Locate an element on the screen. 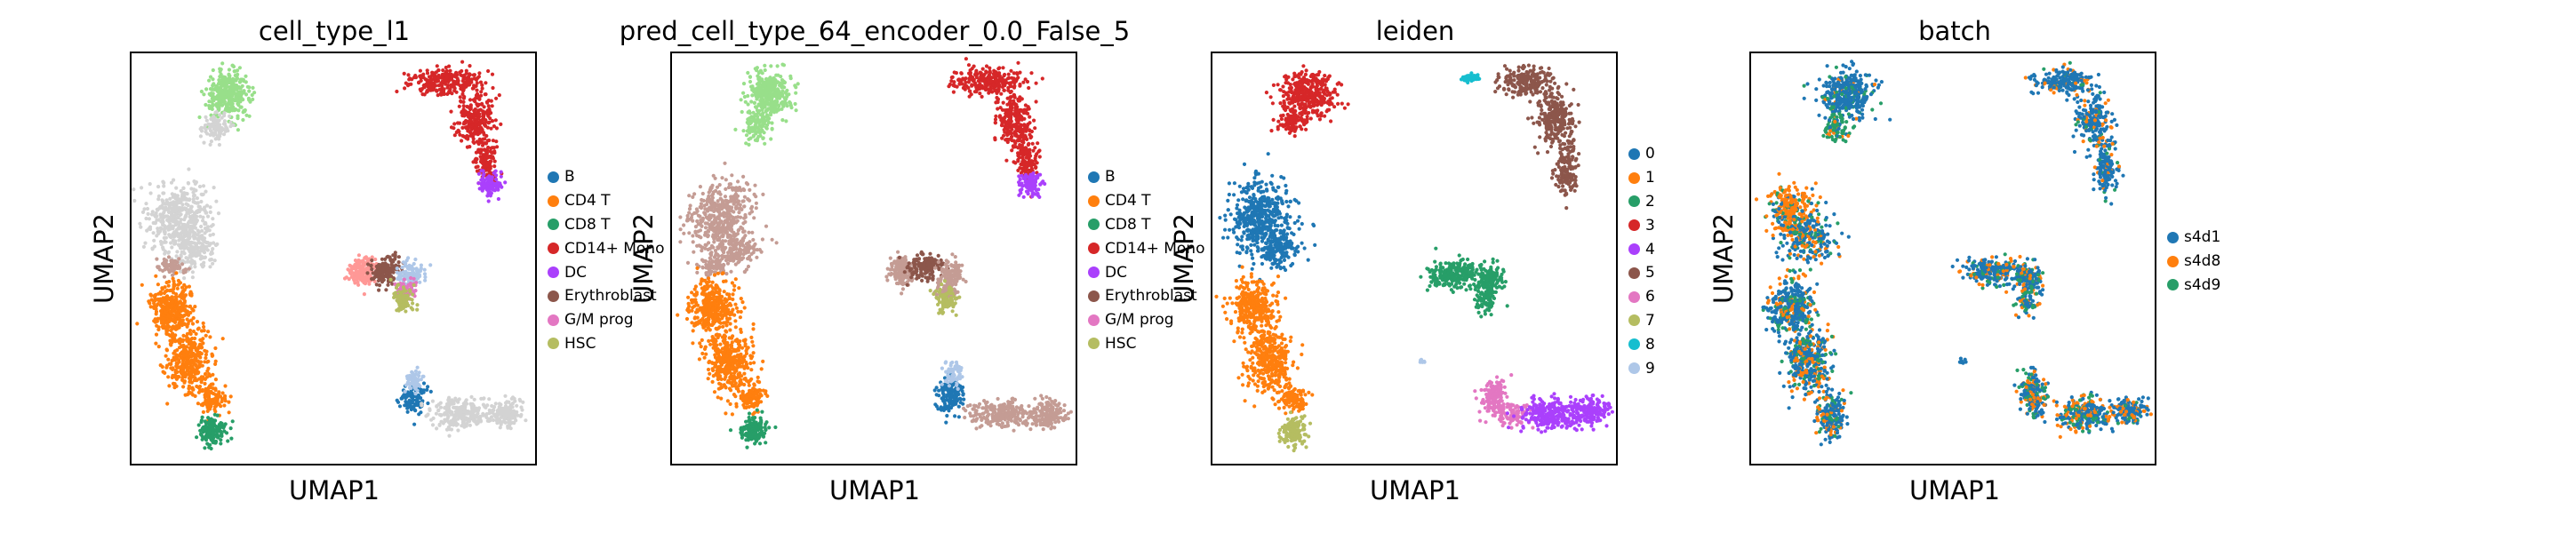 The height and width of the screenshot is (533, 2576). panel-title: cell_type_l1 is located at coordinates (334, 31).